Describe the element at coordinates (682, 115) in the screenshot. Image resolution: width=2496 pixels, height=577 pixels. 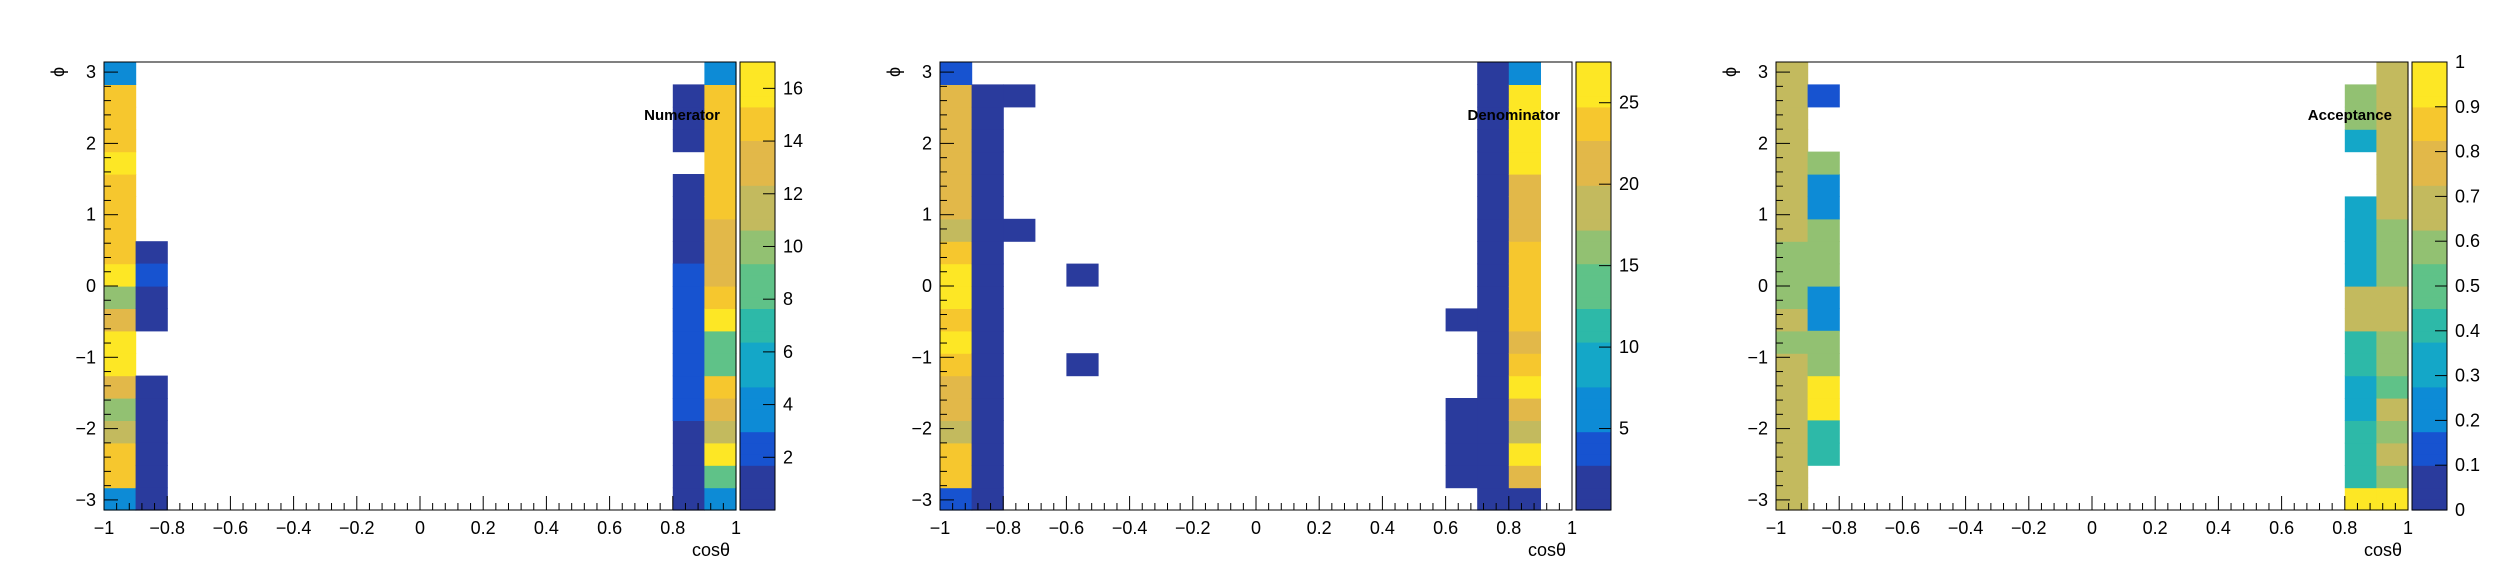
I see `panel-title: Numerator` at that location.